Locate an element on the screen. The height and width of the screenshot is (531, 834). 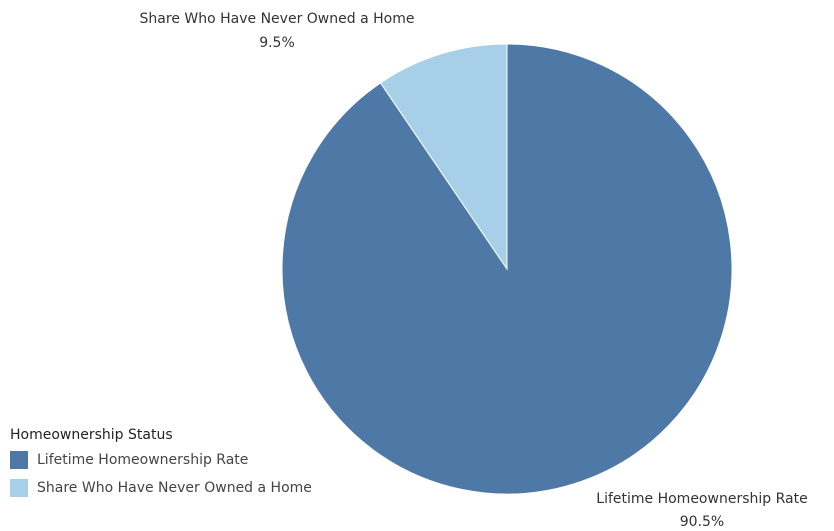
slice-value-label-share-who-have-never-owned-a-home: 9.5% is located at coordinates (277, 43).